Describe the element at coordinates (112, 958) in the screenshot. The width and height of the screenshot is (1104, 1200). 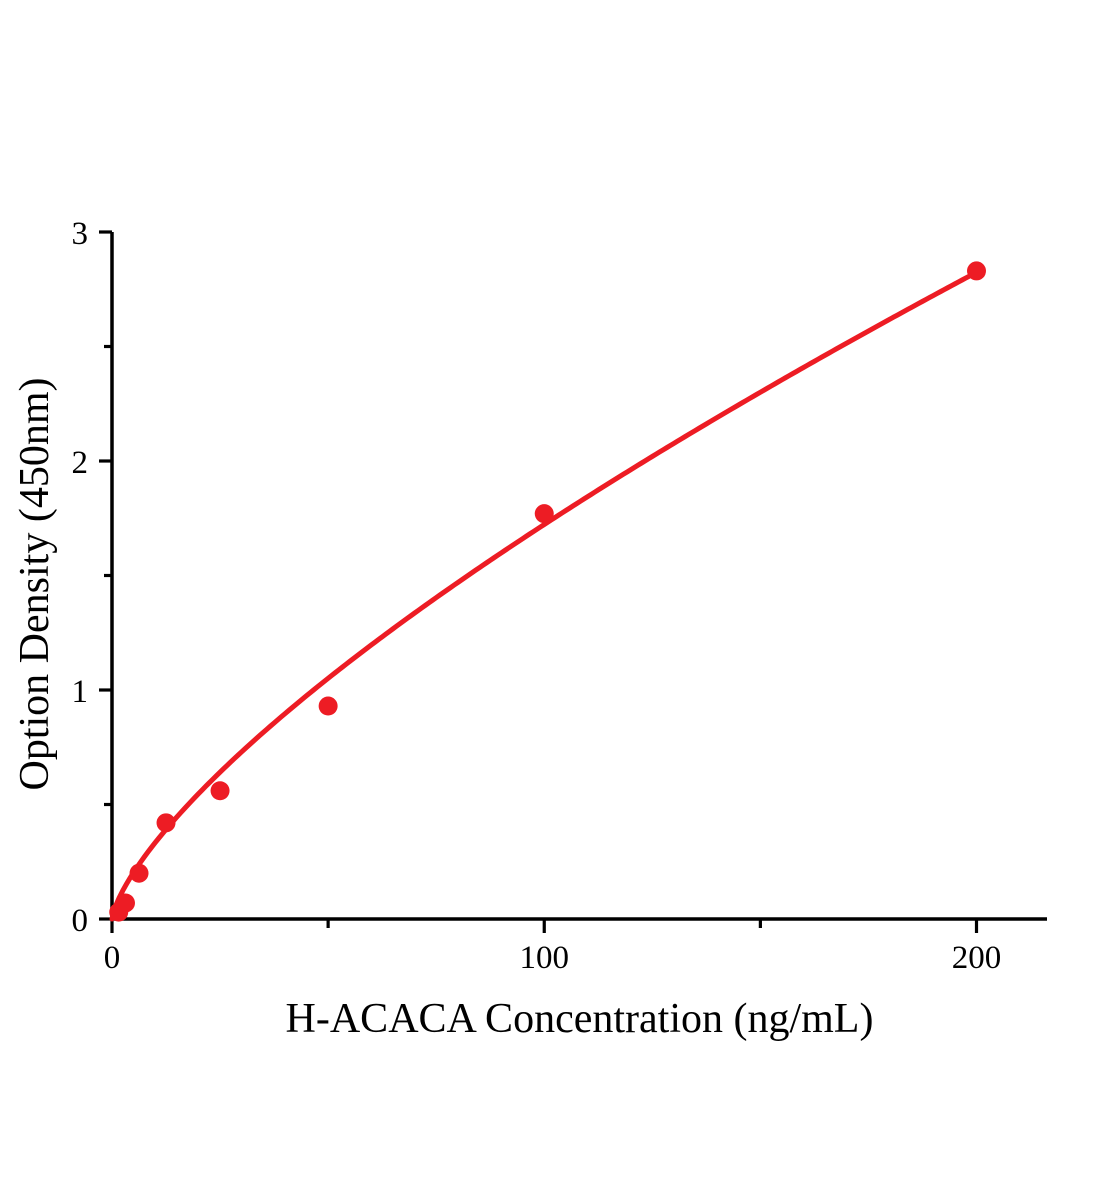
I see `x-tick-label: 0` at that location.